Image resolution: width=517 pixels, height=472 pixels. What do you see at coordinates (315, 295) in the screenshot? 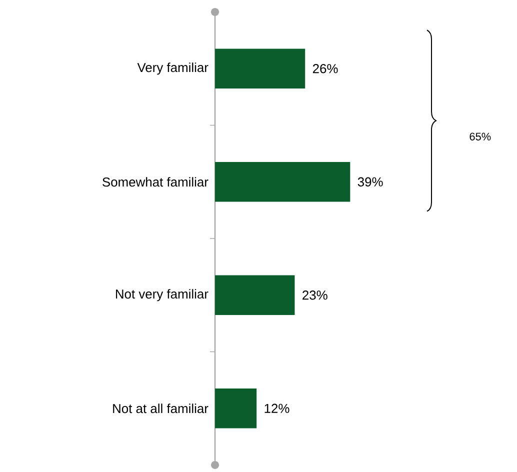
I see `data-label: 23%` at bounding box center [315, 295].